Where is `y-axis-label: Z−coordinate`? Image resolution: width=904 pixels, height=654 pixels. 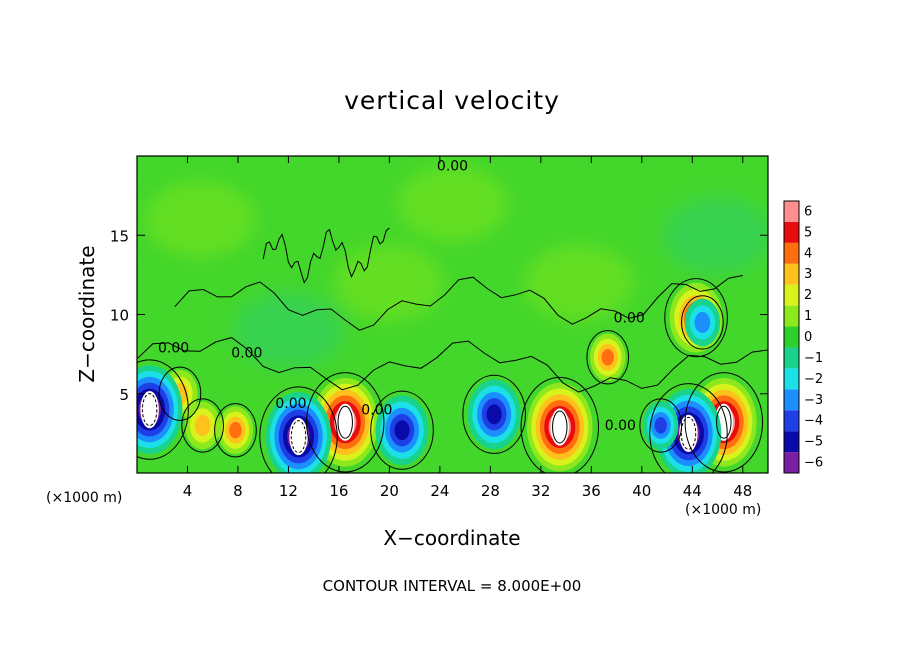 y-axis-label: Z−coordinate is located at coordinates (87, 314).